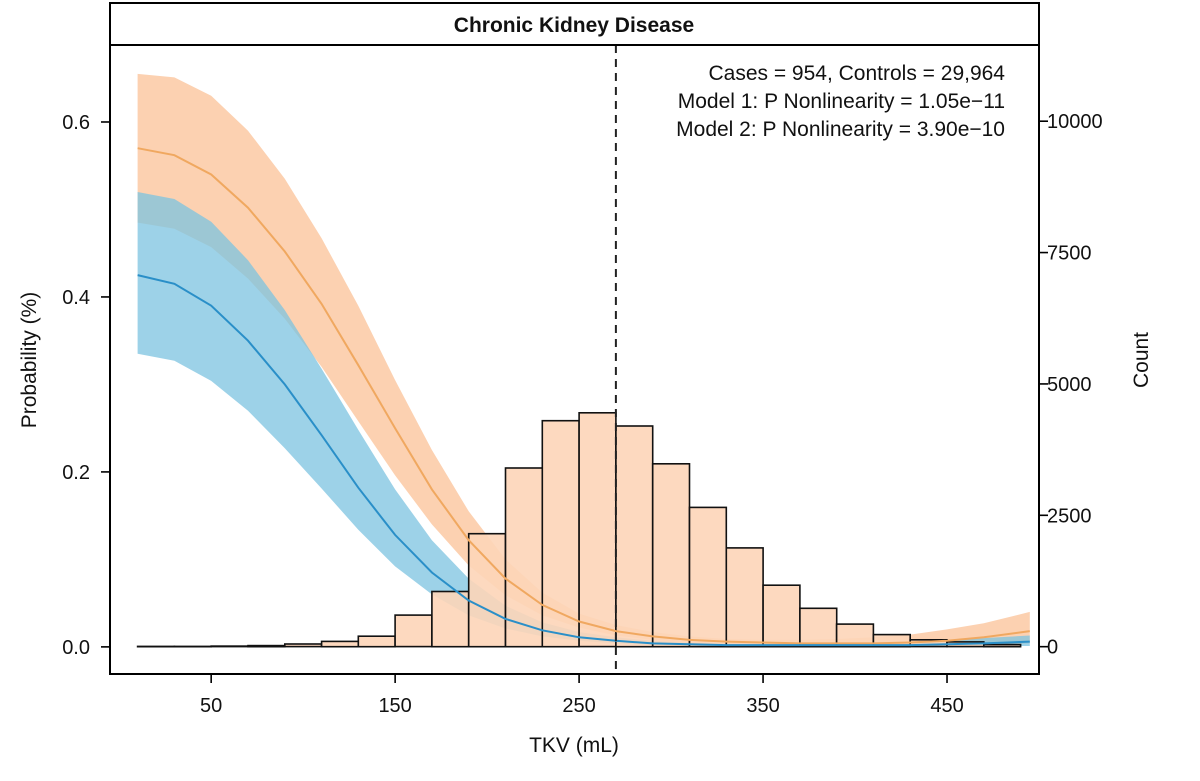 The image size is (1200, 781). Describe the element at coordinates (841, 101) in the screenshot. I see `annotation-model-1: Model 1: P Nonlinearity = 1.05e−11` at that location.